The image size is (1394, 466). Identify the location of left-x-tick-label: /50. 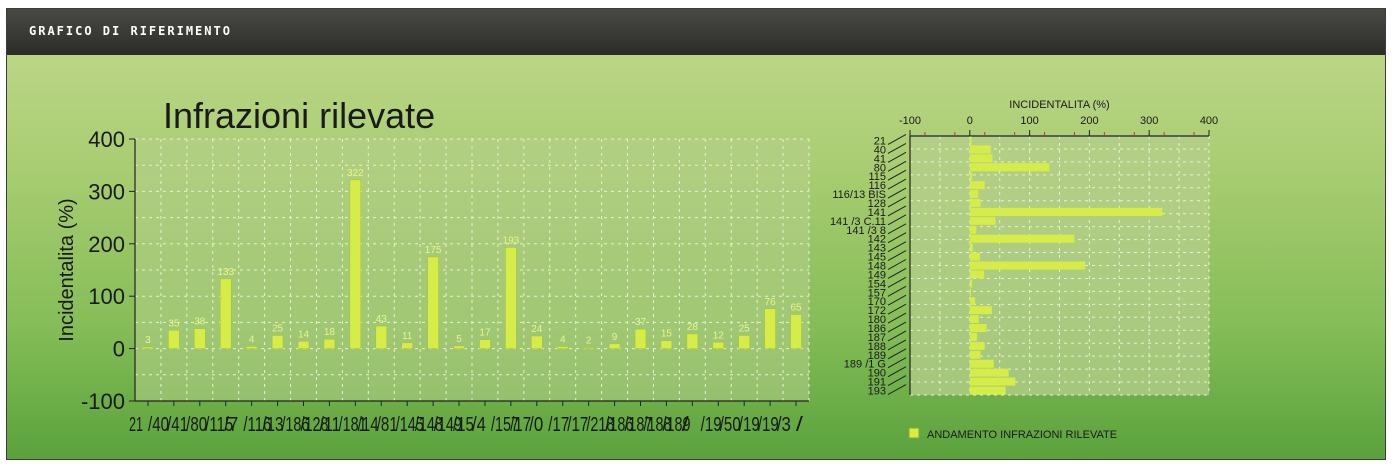
(730, 425).